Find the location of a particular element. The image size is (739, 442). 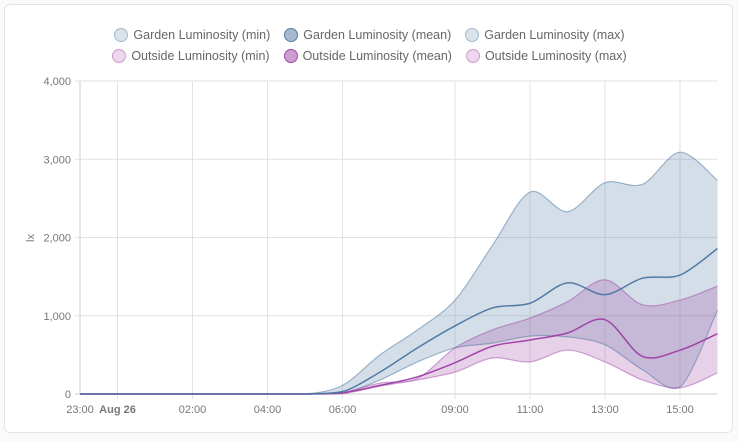

legend-item: Garden Luminosity (min) is located at coordinates (192, 34).